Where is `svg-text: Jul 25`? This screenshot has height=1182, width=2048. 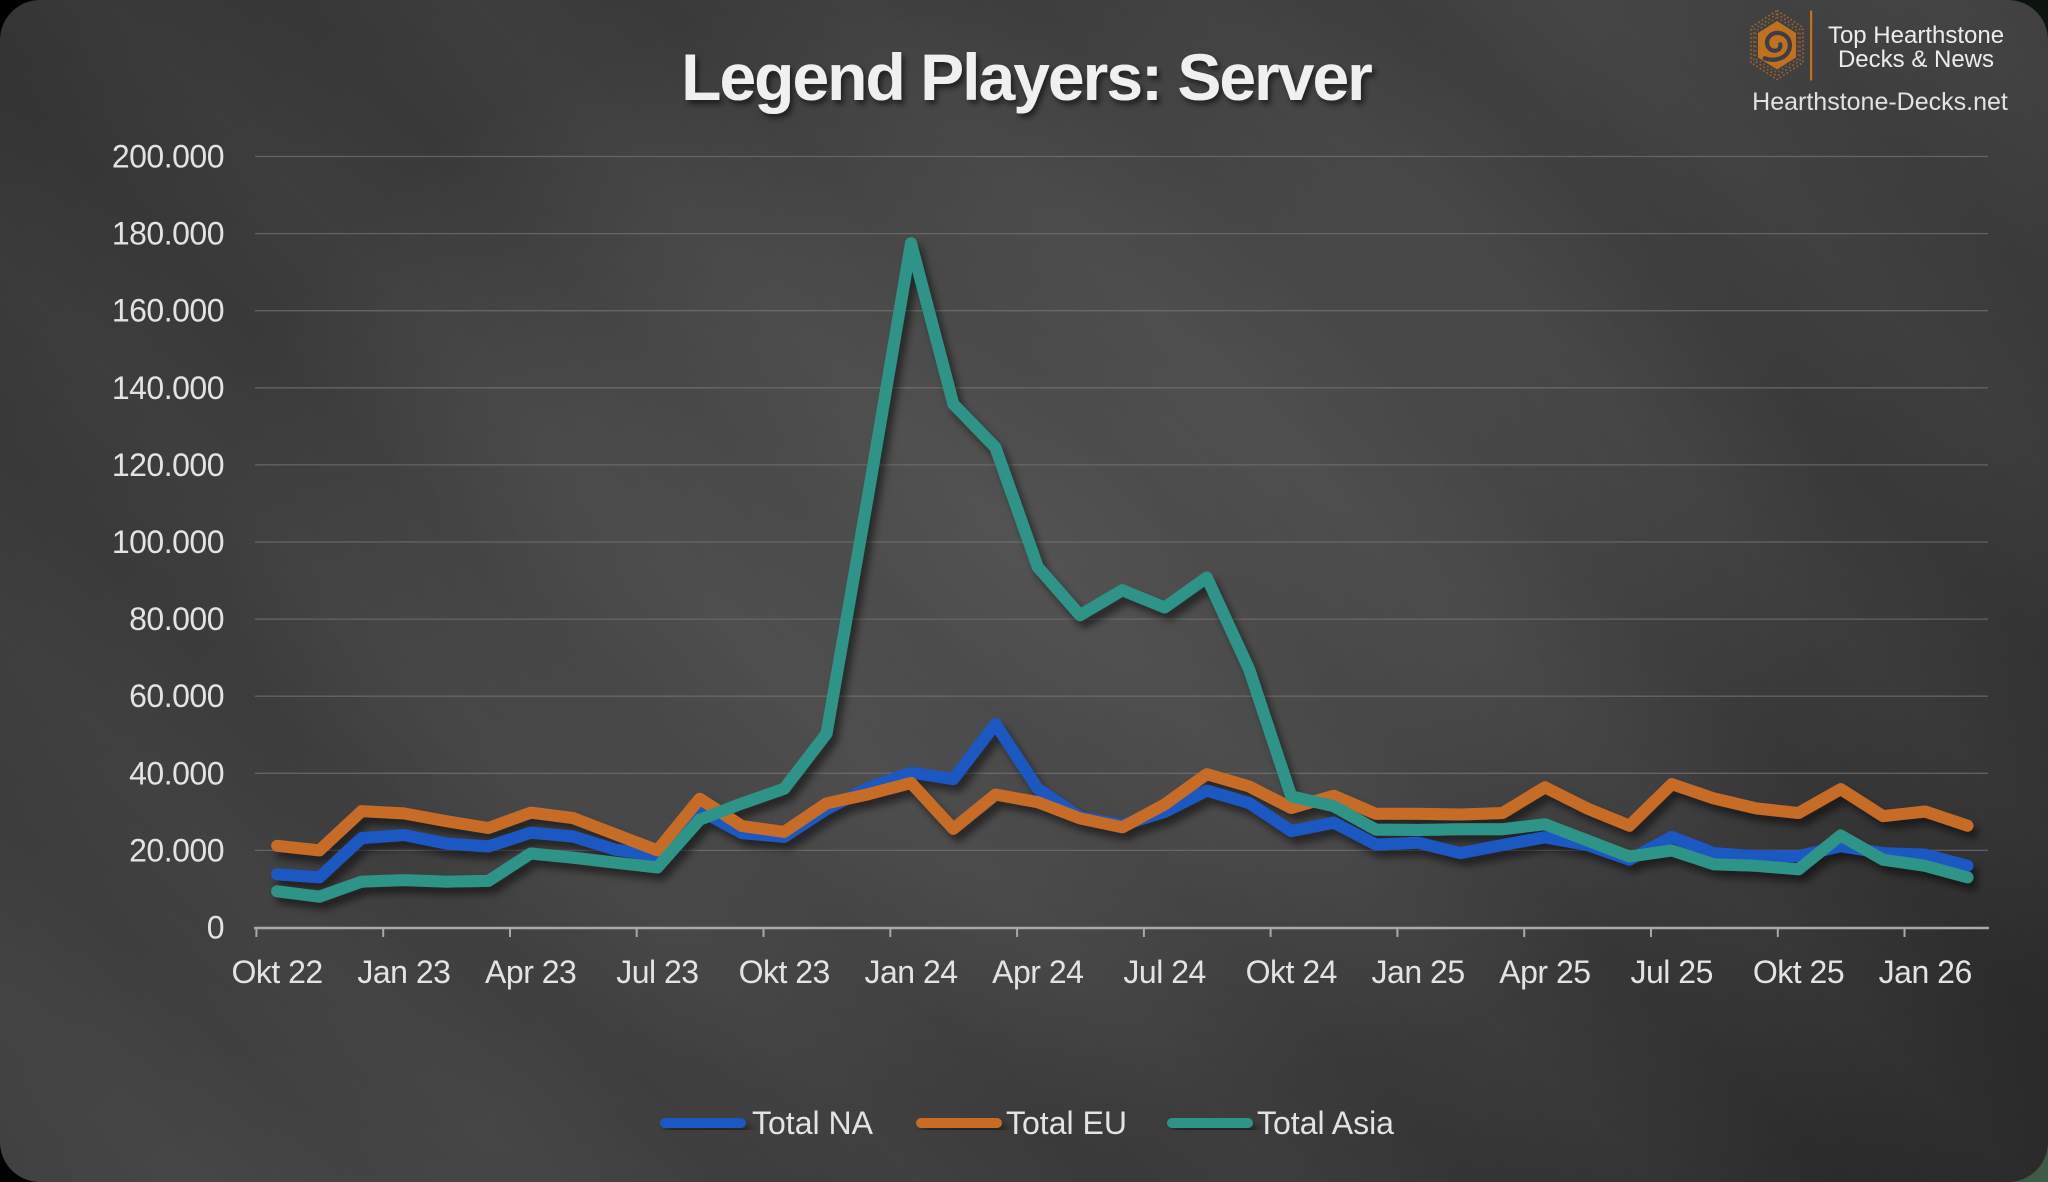
svg-text: Jul 25 is located at coordinates (1672, 972).